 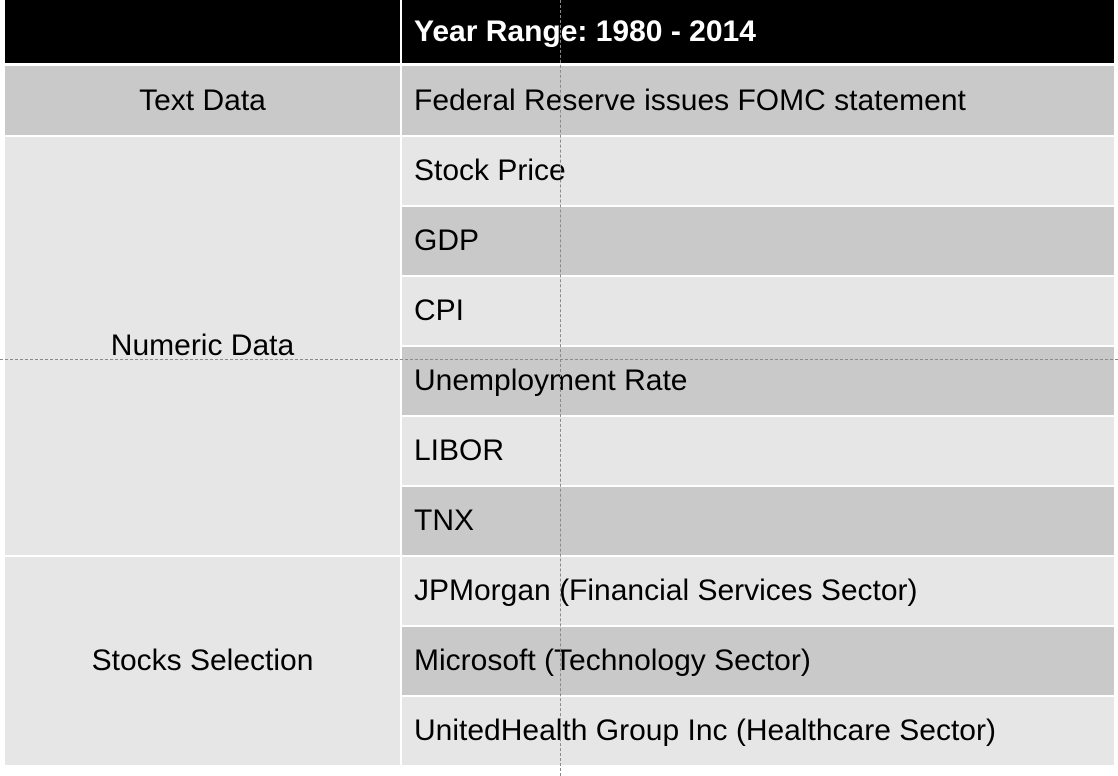 What do you see at coordinates (758, 591) in the screenshot?
I see `jpmorgan-cell: JPMorgan (Financial Services Sector)` at bounding box center [758, 591].